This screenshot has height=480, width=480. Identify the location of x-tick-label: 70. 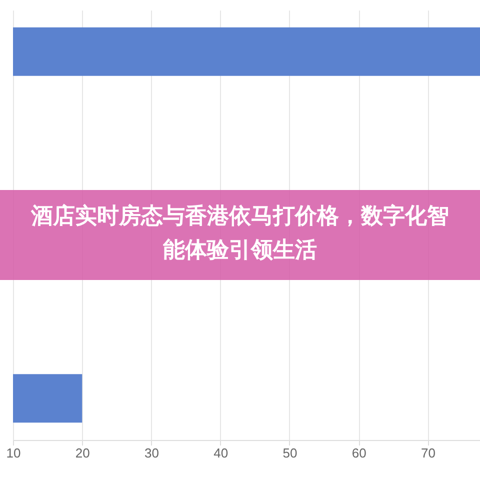
(428, 453).